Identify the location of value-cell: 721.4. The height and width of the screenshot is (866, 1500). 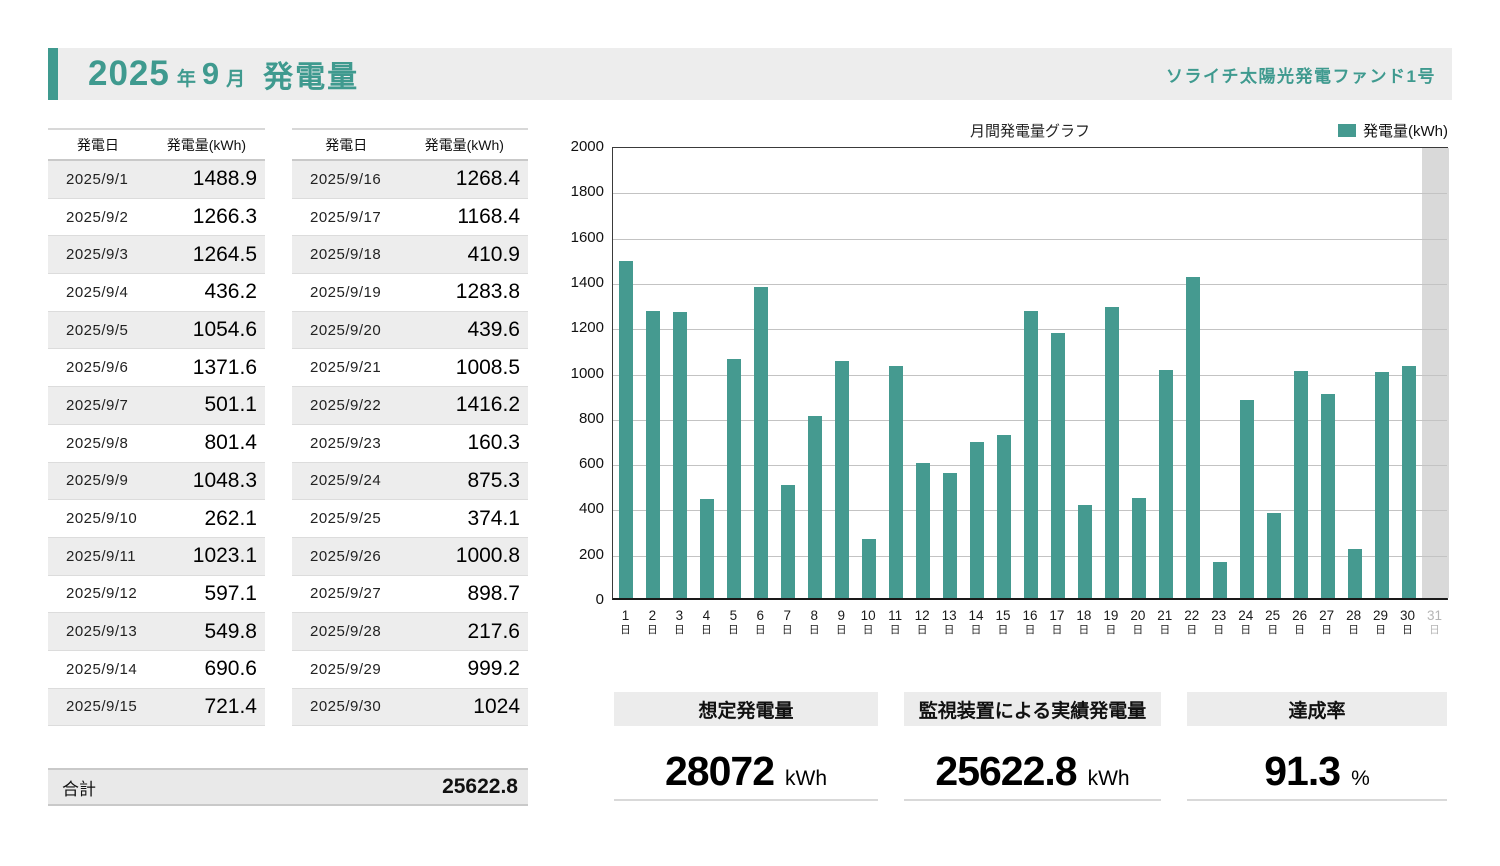
(230, 706).